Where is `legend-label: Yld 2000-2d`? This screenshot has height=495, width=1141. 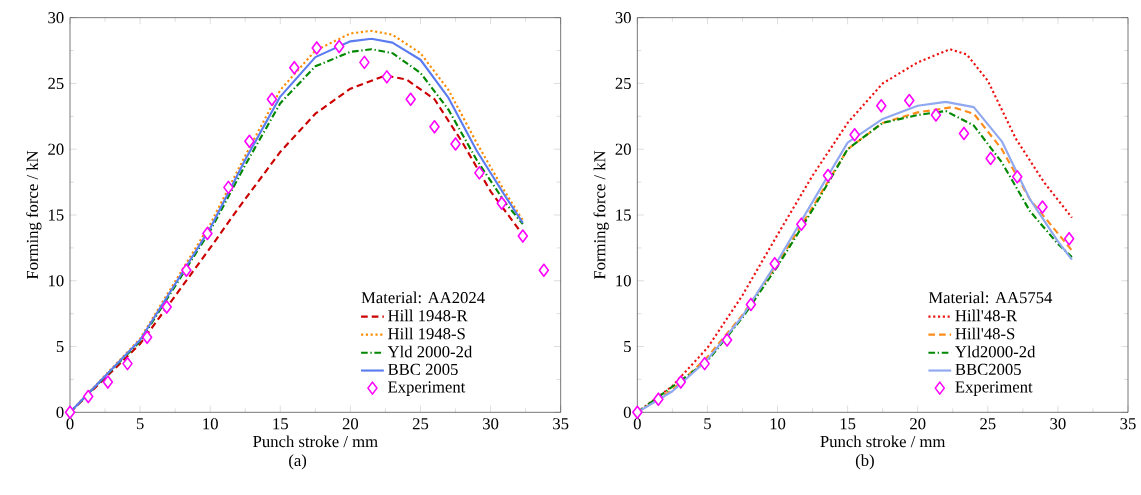
legend-label: Yld 2000-2d is located at coordinates (430, 351).